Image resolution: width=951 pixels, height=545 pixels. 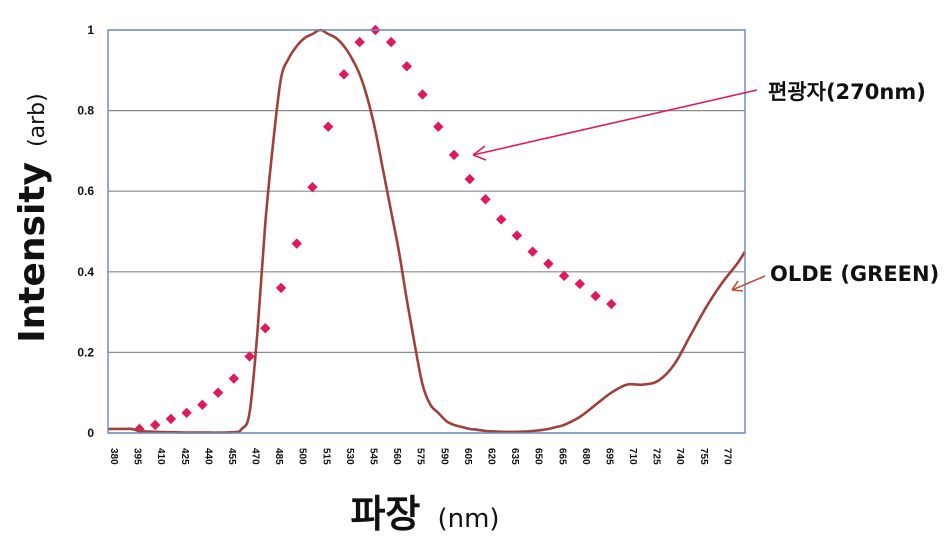 I want to click on x-tick-label: 515, so click(x=325, y=456).